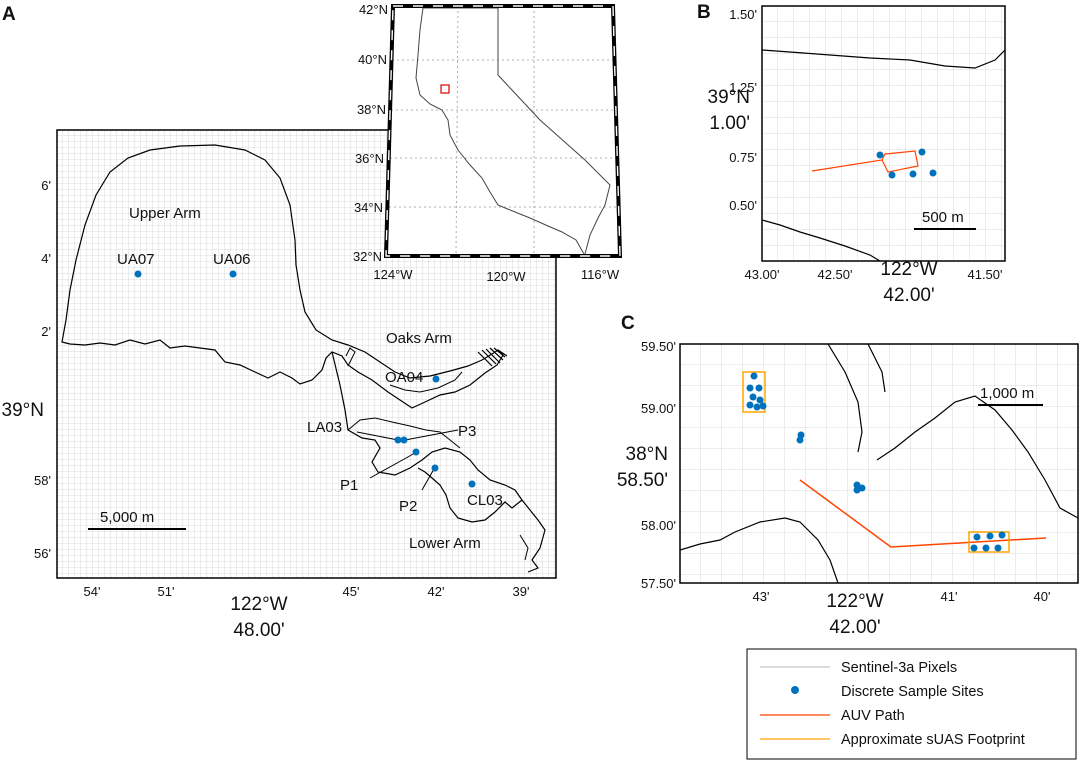 The image size is (1079, 762). What do you see at coordinates (743, 14) in the screenshot?
I see `b-ytick-0: 1.50'` at bounding box center [743, 14].